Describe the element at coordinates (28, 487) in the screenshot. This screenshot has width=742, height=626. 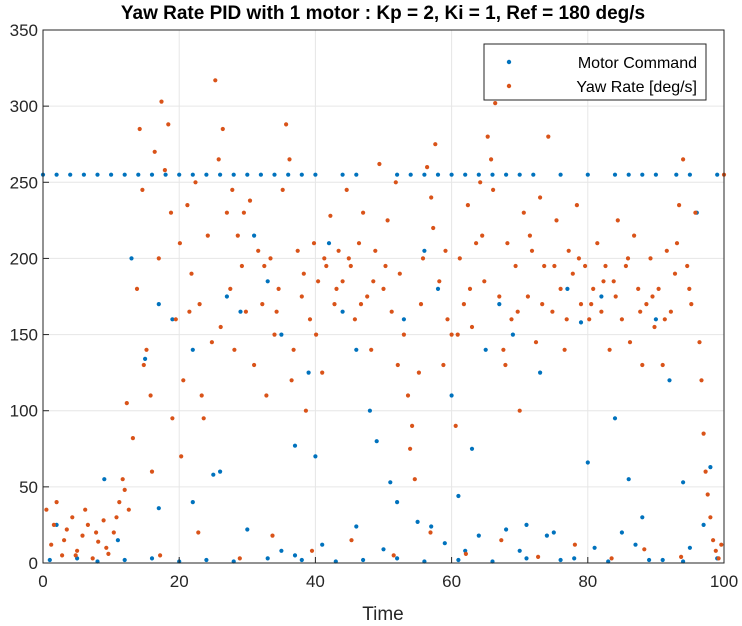
I see `y-tick-label: 50` at that location.